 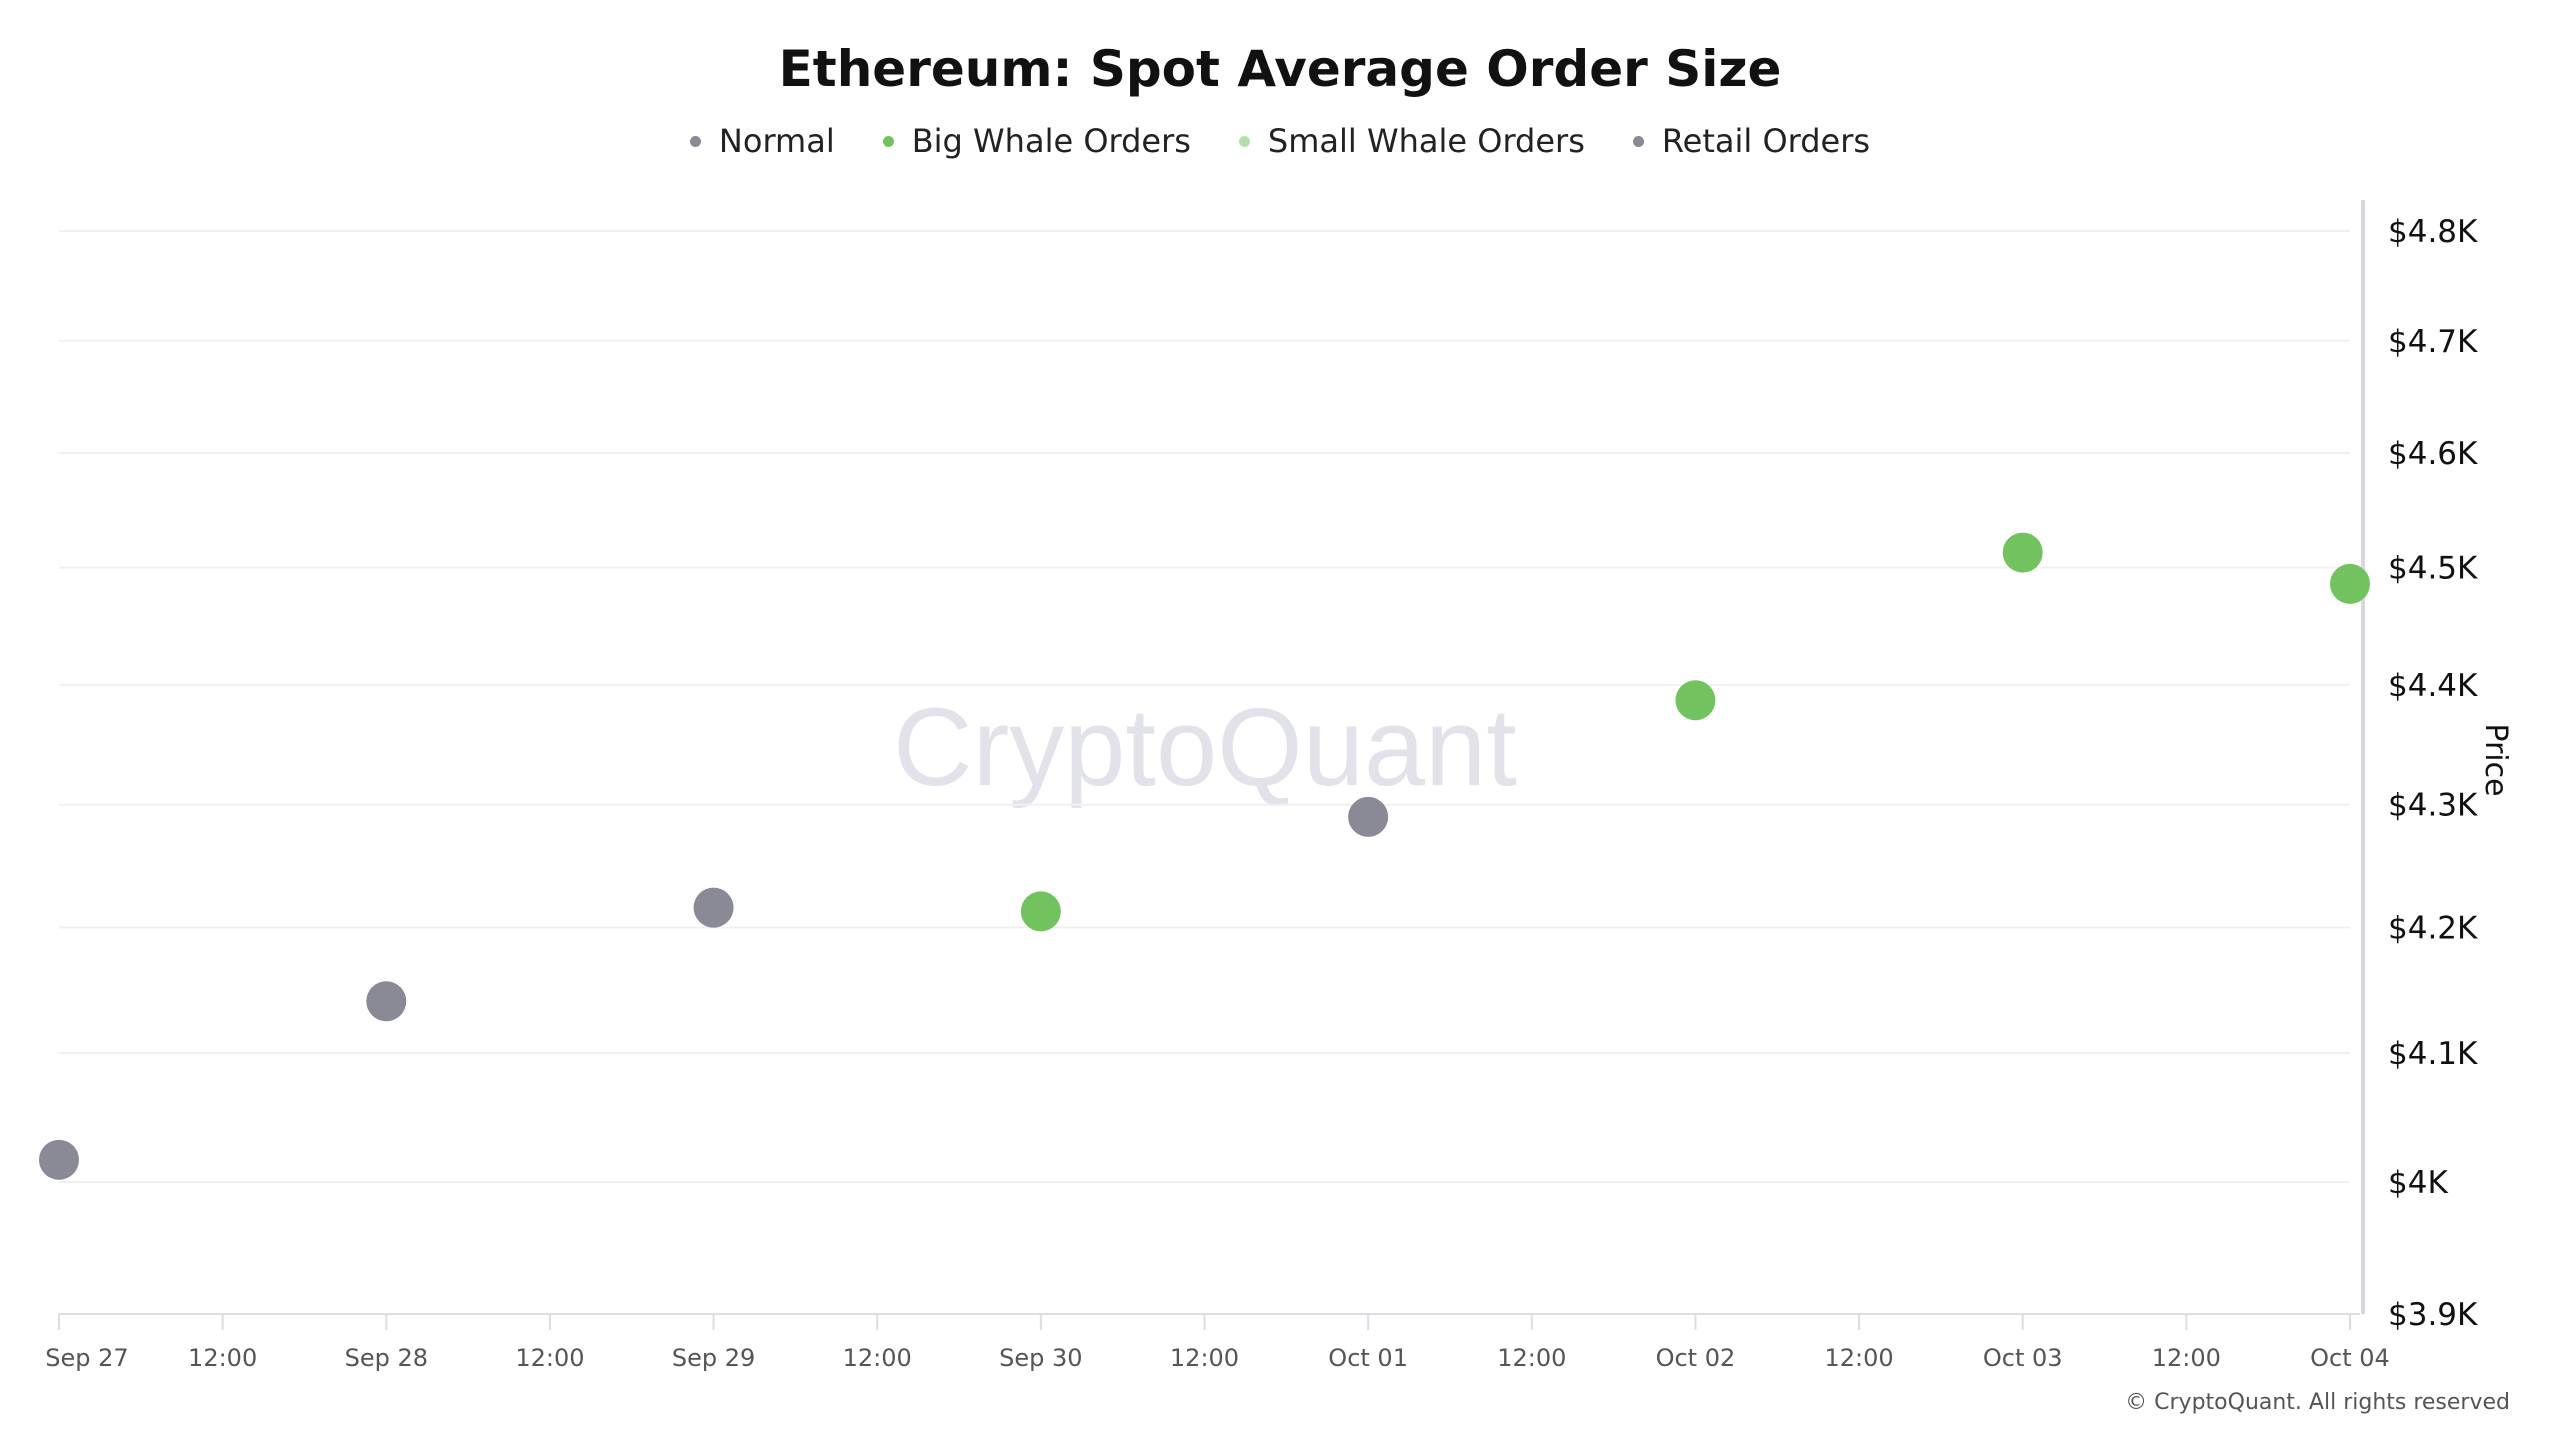 What do you see at coordinates (2433, 1315) in the screenshot?
I see `y-tick-label: $3.9K` at bounding box center [2433, 1315].